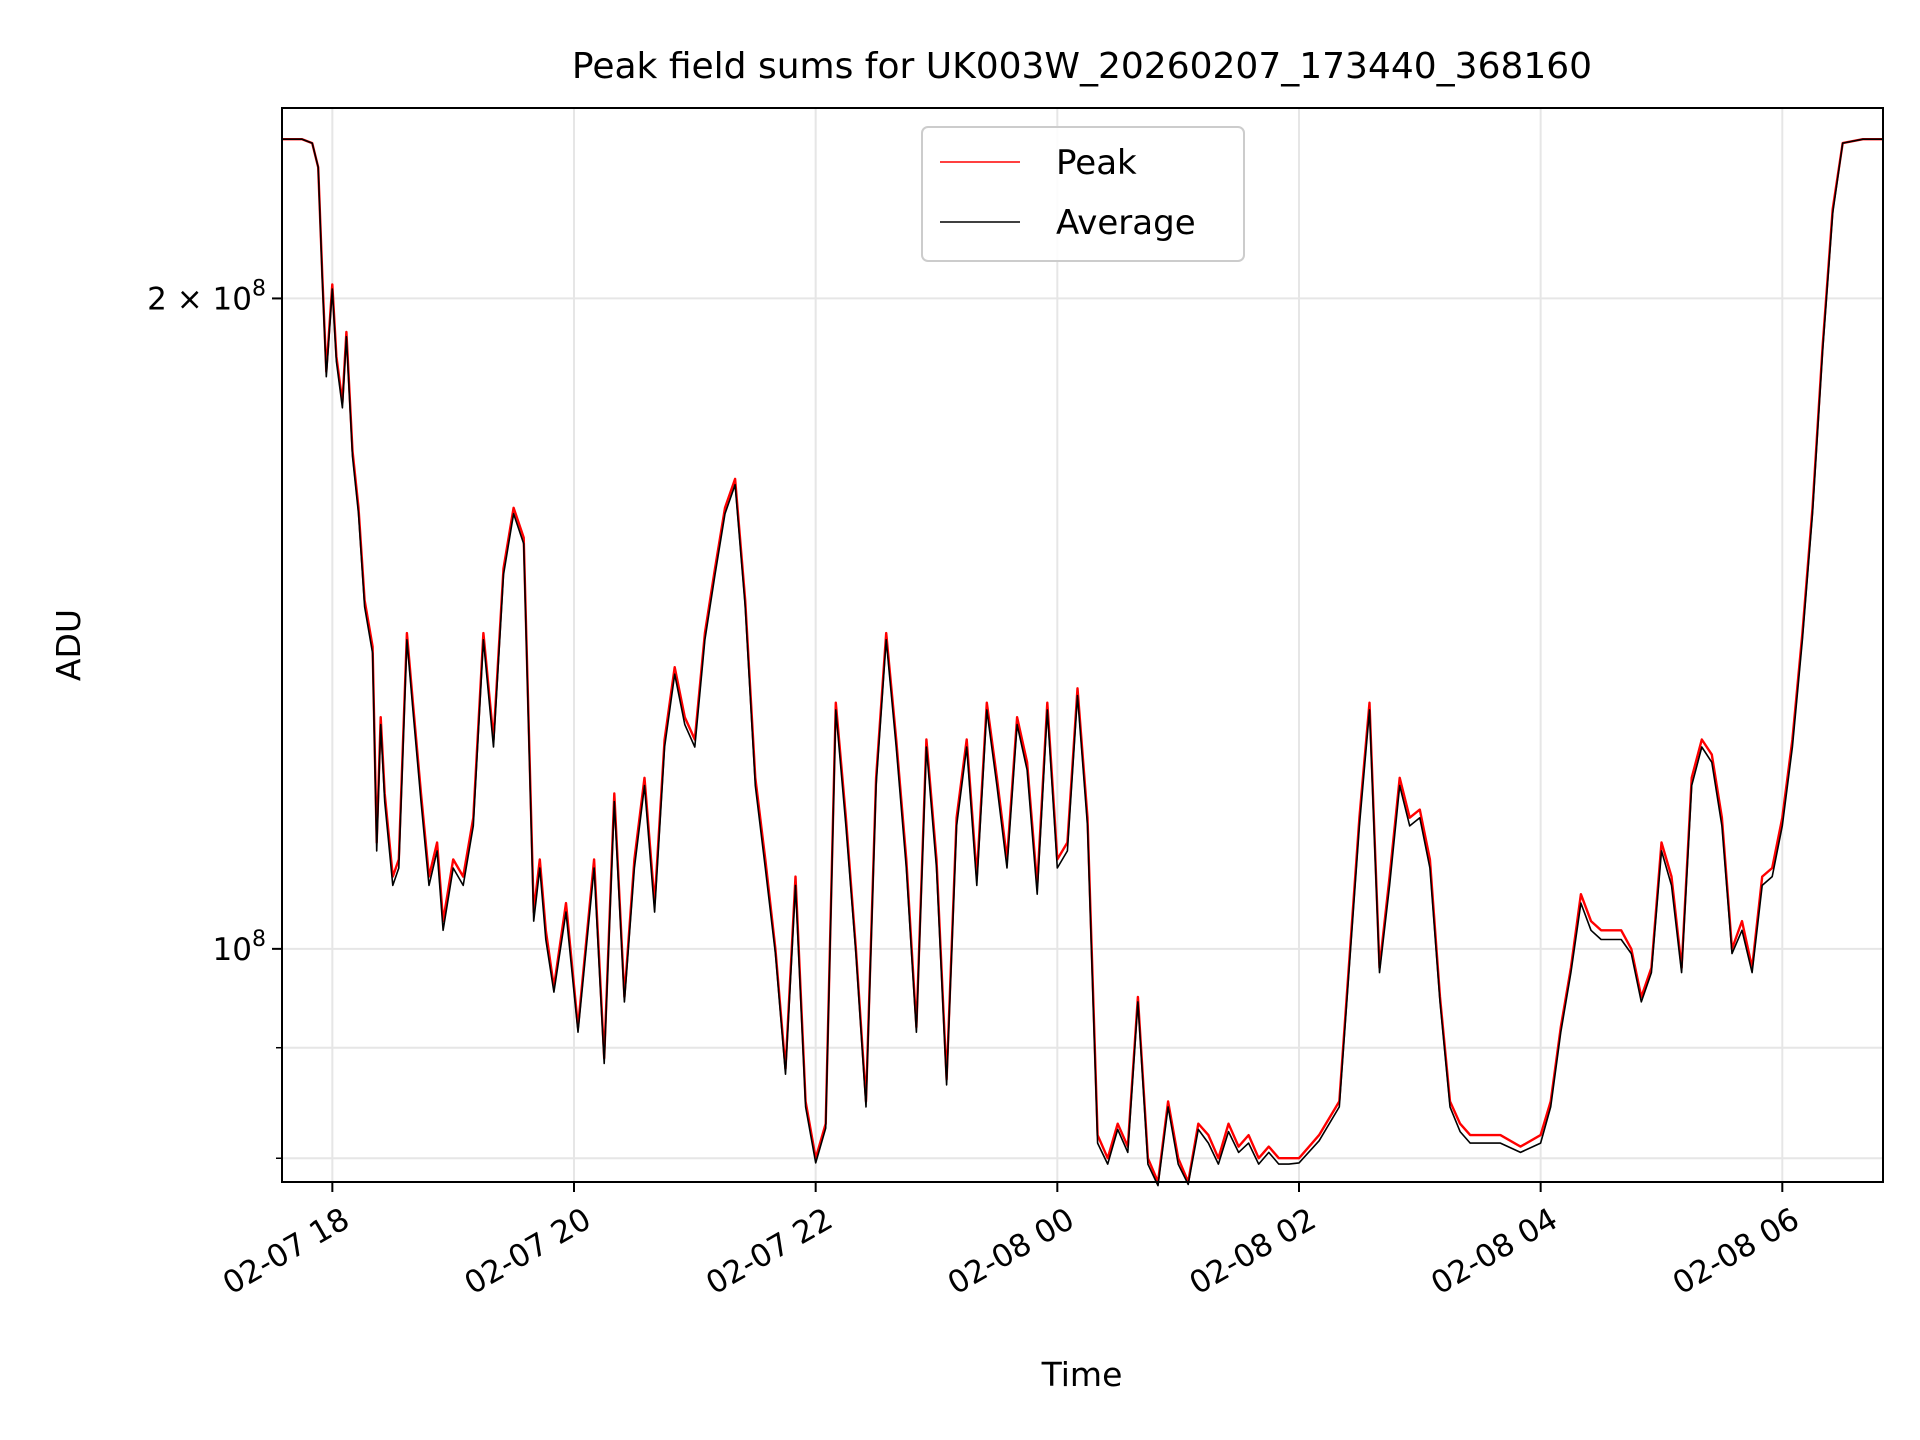 This screenshot has width=1920, height=1440. I want to click on legend-label-average: Average, so click(1126, 223).